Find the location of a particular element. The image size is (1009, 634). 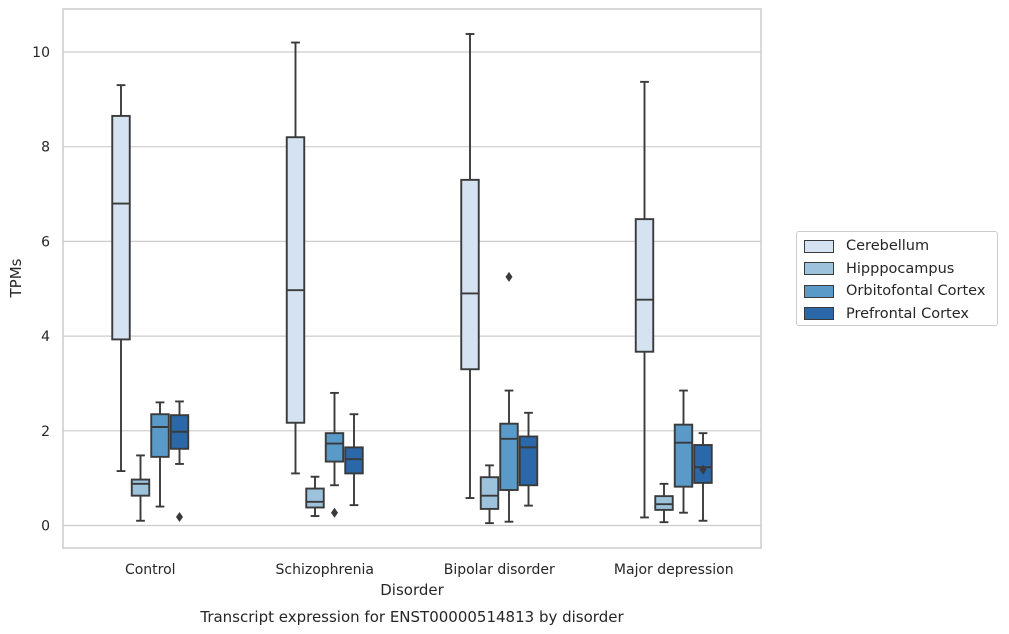

x-tick-label: Schizophrenia is located at coordinates (325, 570).